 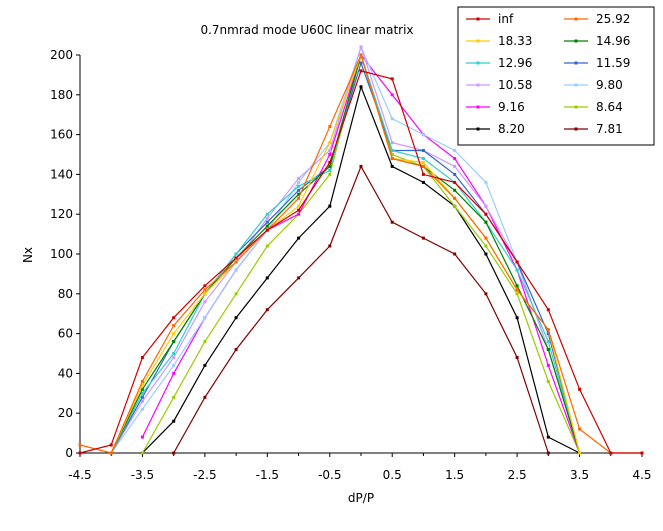 What do you see at coordinates (609, 107) in the screenshot?
I see `legend-label: 8.64` at bounding box center [609, 107].